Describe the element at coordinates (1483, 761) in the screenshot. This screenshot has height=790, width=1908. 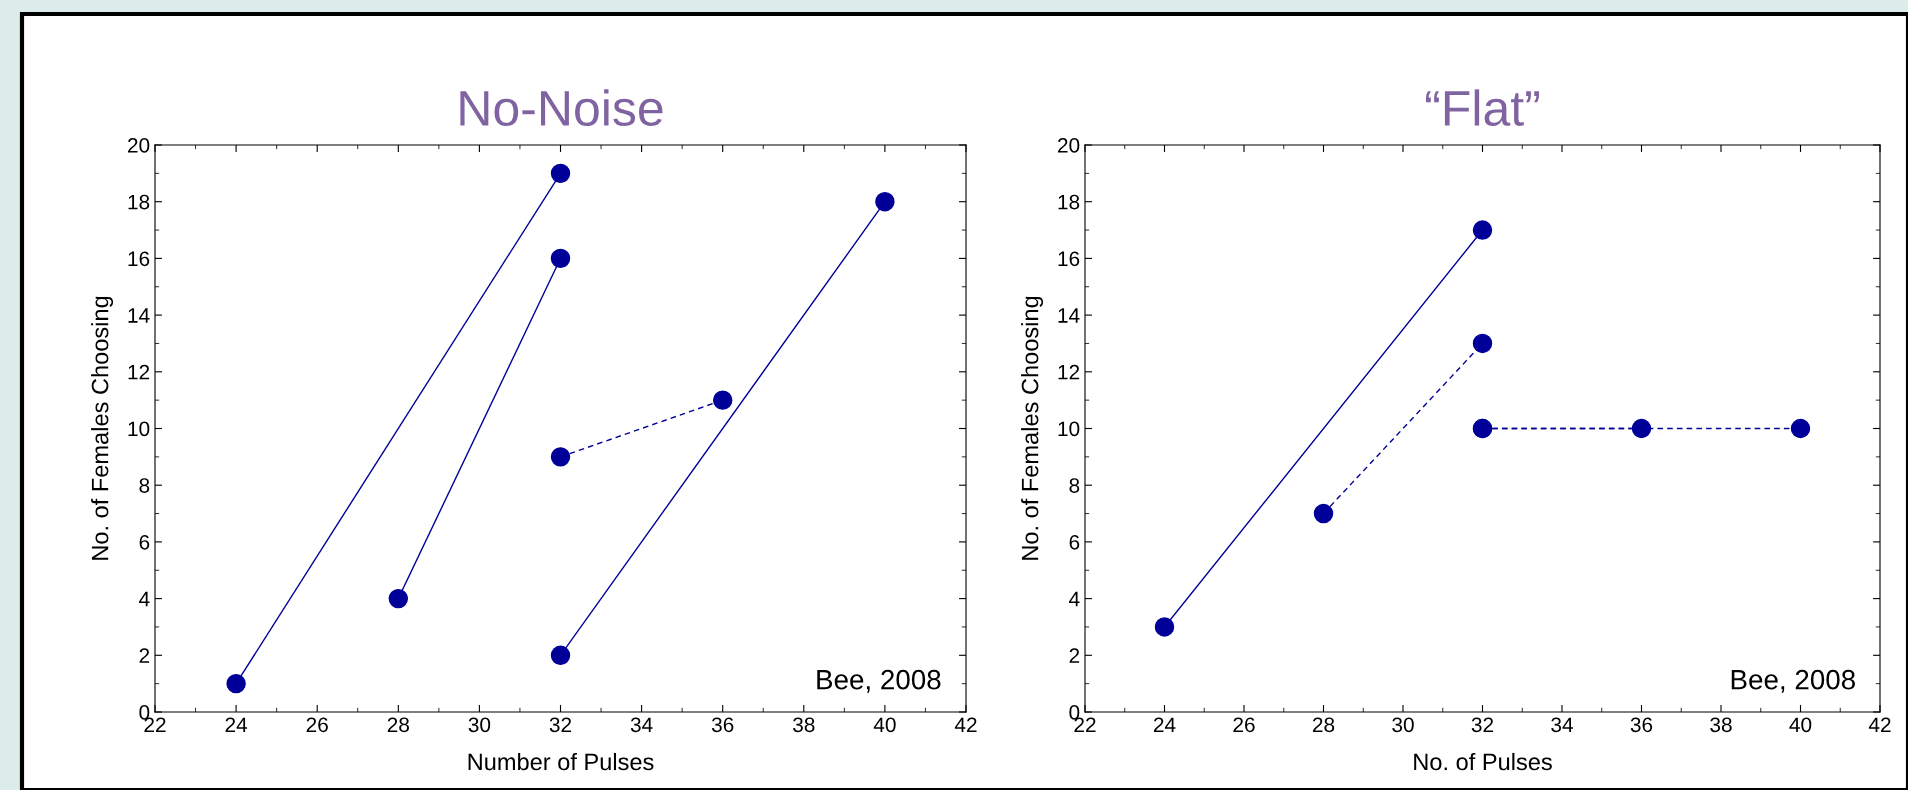
I see `x-axis-title: No. of Pulses` at that location.